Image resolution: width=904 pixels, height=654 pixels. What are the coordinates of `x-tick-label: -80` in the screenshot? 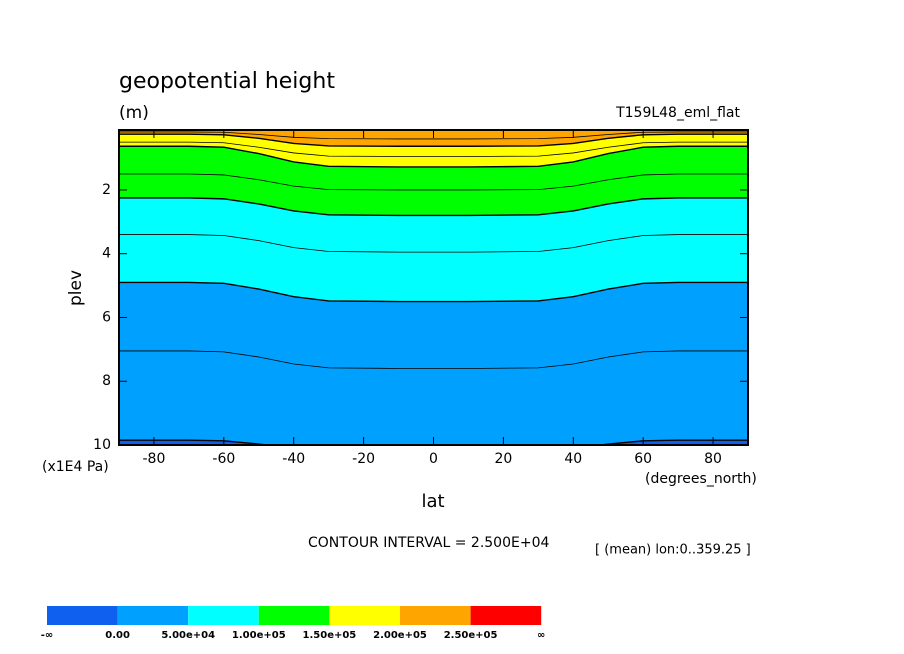 It's located at (154, 459).